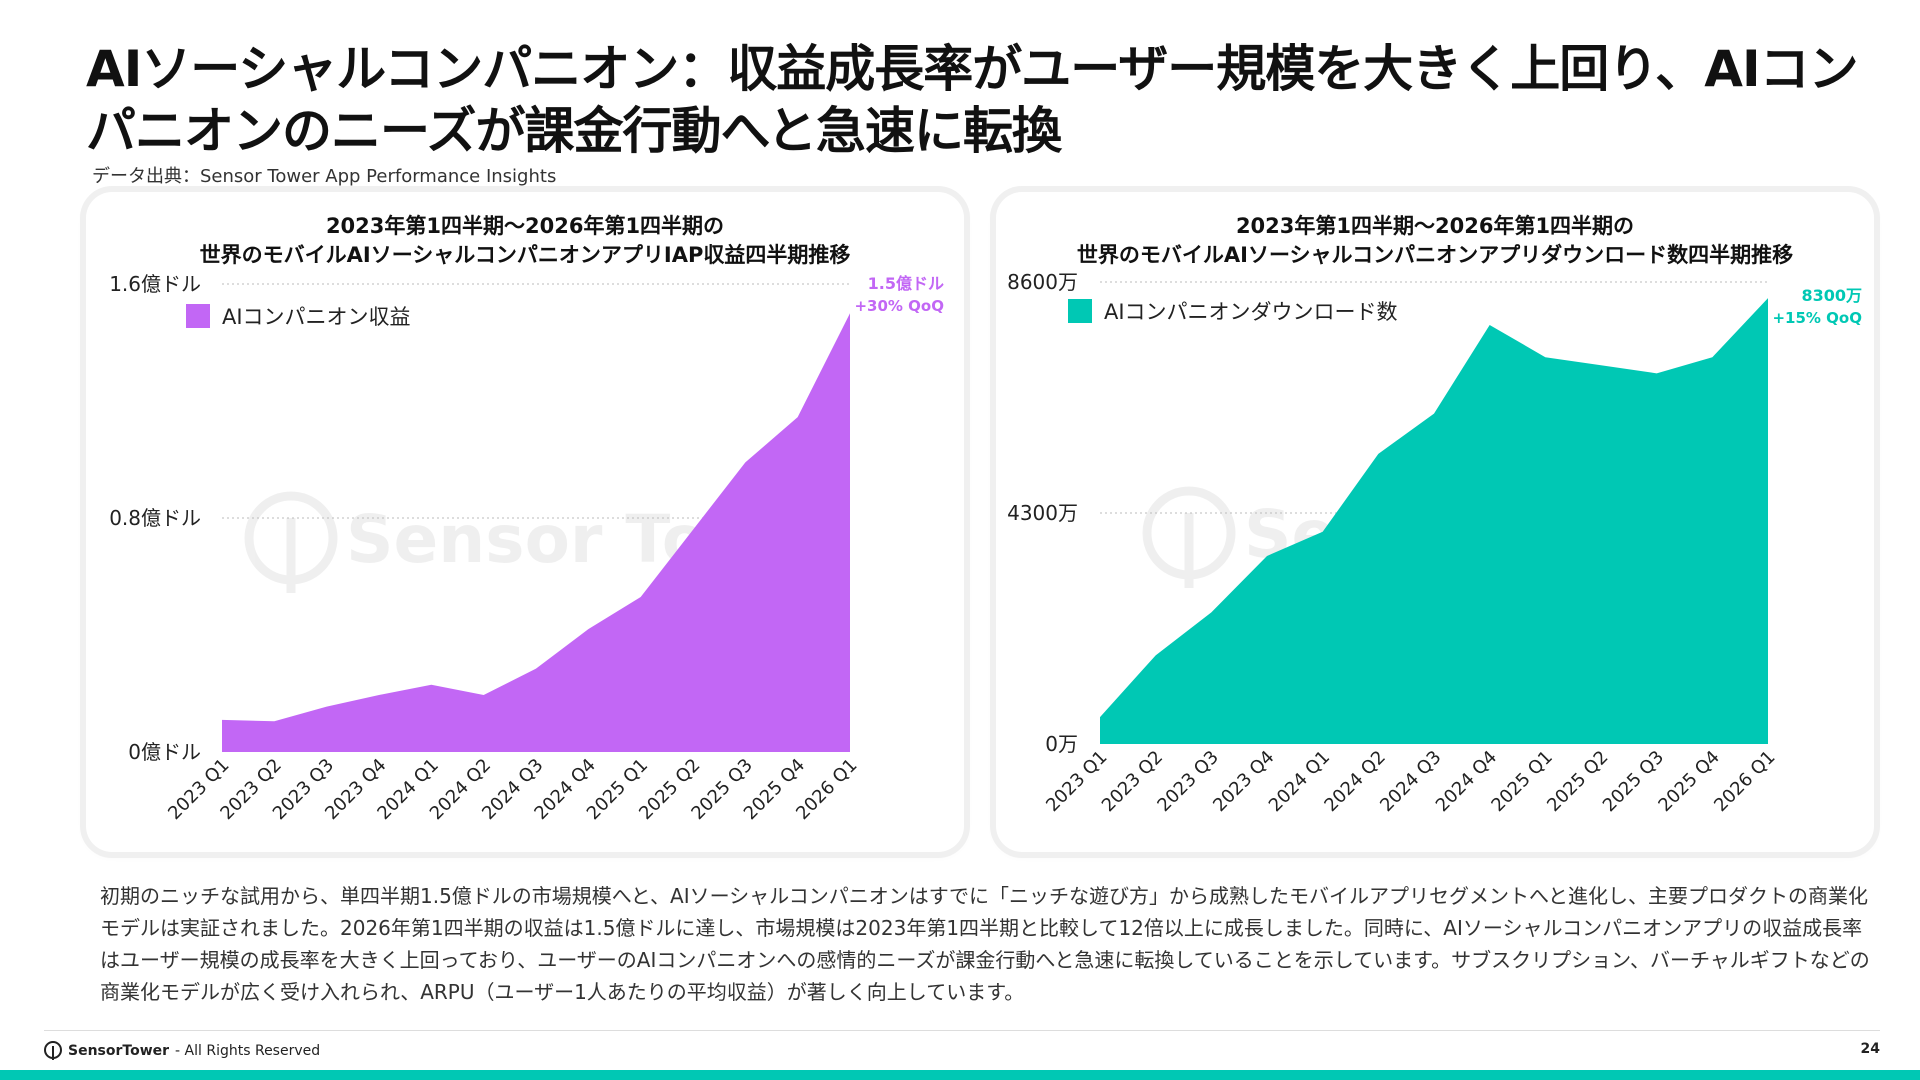 This screenshot has height=1080, width=1920. What do you see at coordinates (1435, 255) in the screenshot?
I see `downloads-chart-title-line2: 世界のモバイルAIソーシャルコンパニオンアプリダウンロード数四半期推移` at bounding box center [1435, 255].